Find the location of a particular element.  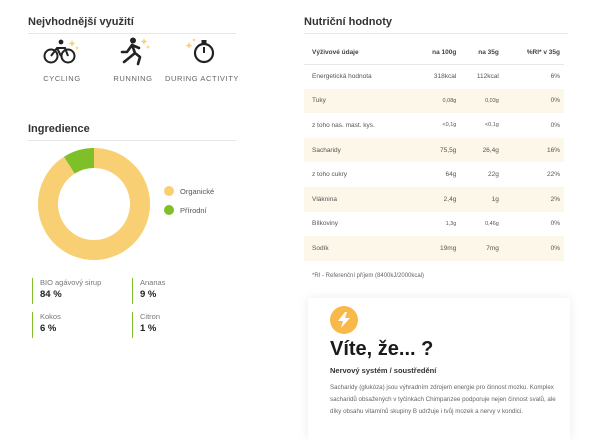

runner-icon is located at coordinates (133, 51).